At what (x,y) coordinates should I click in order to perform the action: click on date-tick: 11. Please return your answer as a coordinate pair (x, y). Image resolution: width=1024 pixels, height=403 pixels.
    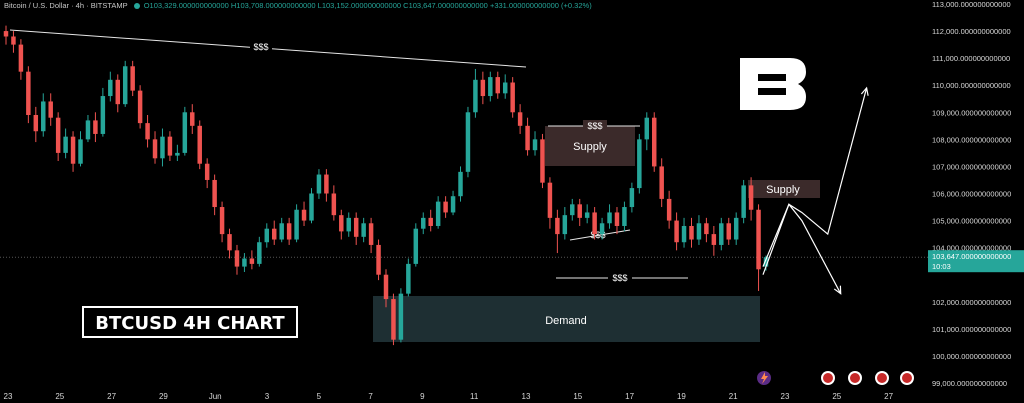
    Looking at the image, I should click on (474, 396).